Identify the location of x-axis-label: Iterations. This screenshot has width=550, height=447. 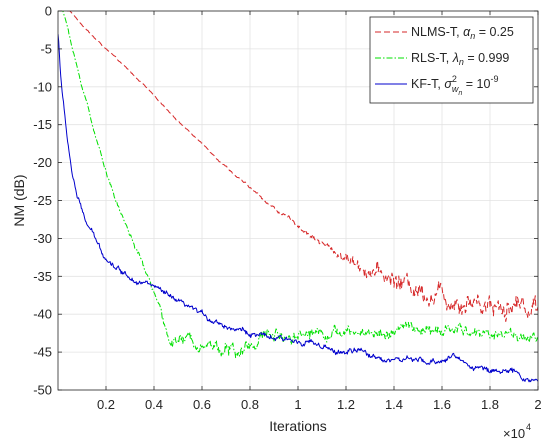
(298, 426).